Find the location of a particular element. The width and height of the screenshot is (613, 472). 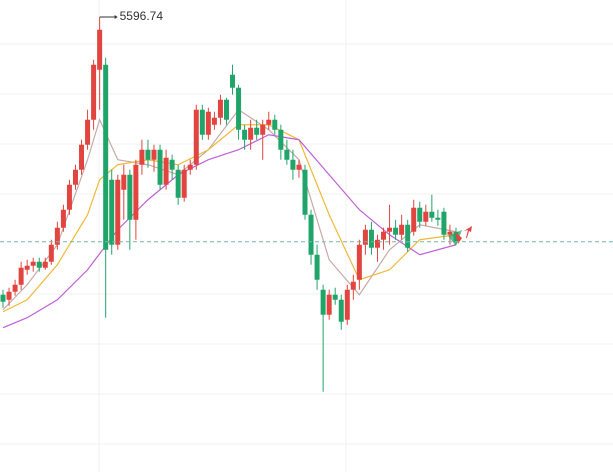

max-label: 5596.74 is located at coordinates (142, 16).